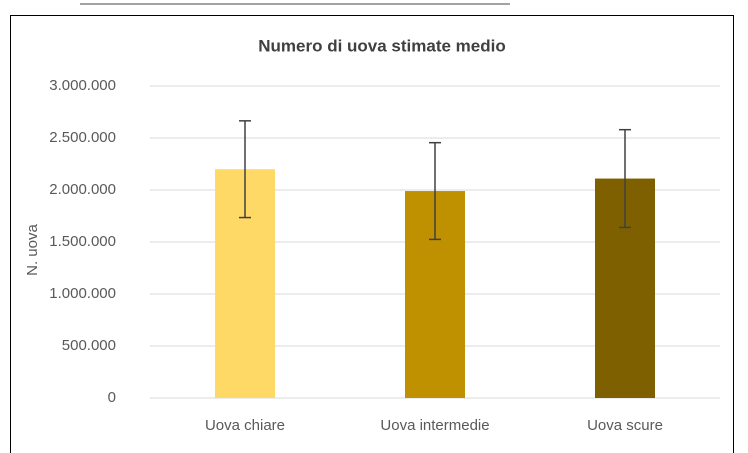 This screenshot has height=453, width=748. Describe the element at coordinates (82, 189) in the screenshot. I see `y-tick-label: 2.000.000` at that location.